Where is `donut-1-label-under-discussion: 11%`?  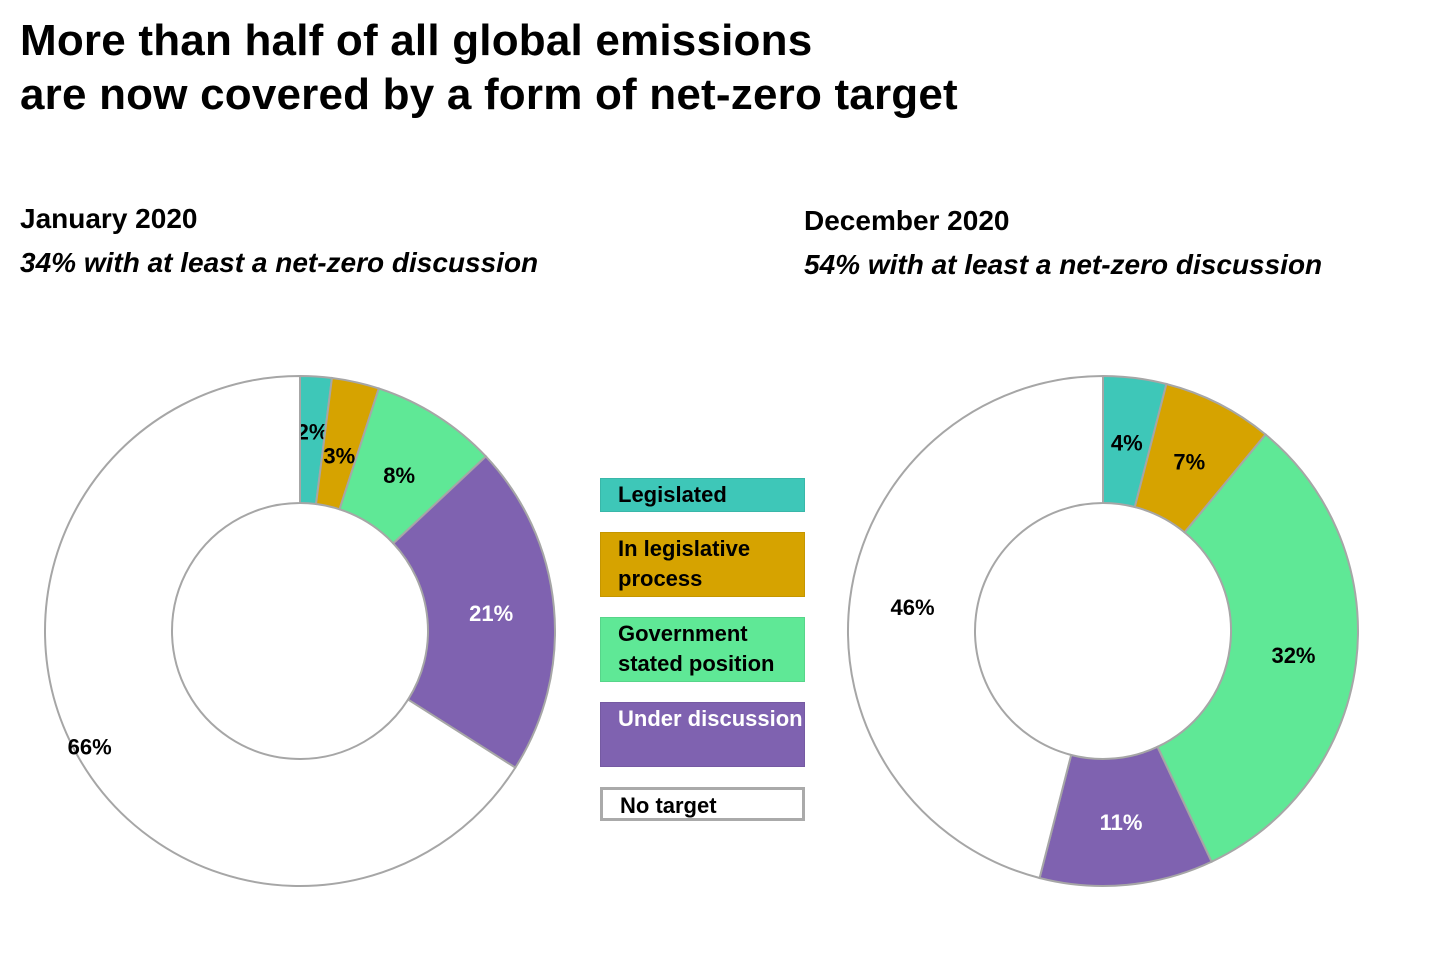
donut-1-label-under-discussion: 11% is located at coordinates (1121, 822).